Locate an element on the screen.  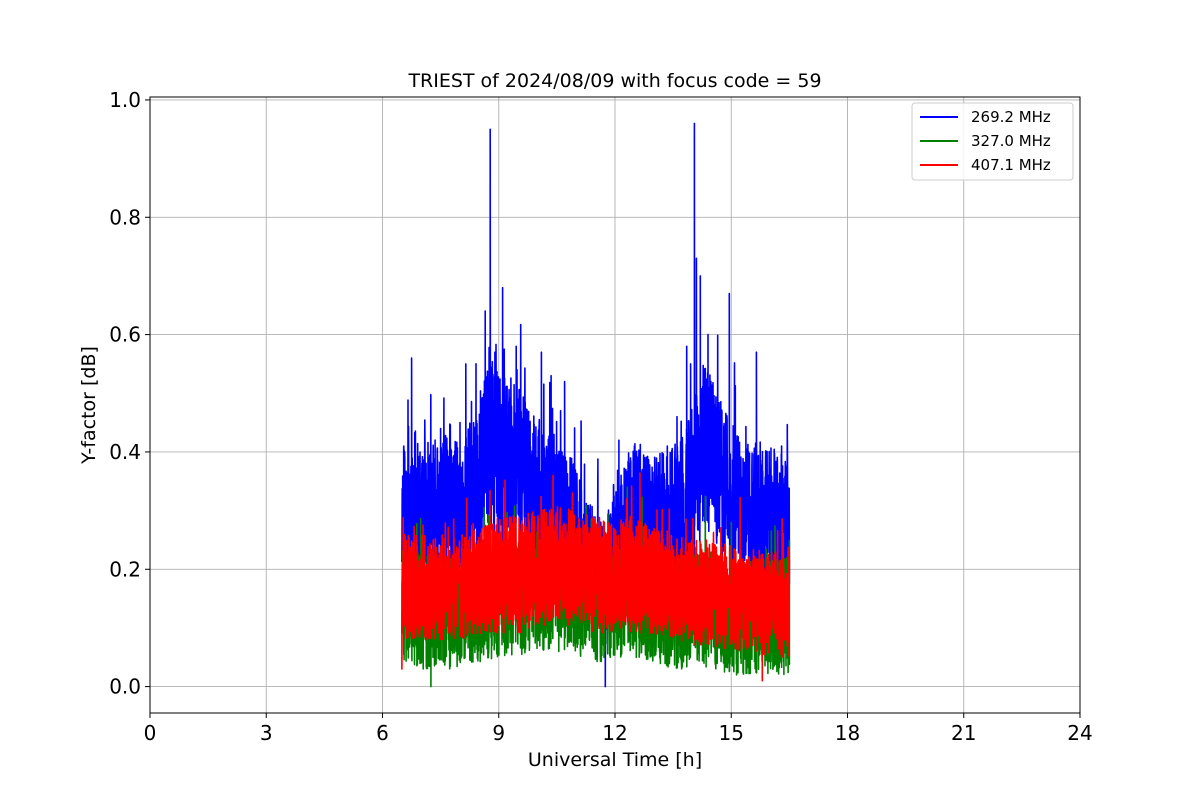
y-tick-label: 0.0 is located at coordinates (125, 687).